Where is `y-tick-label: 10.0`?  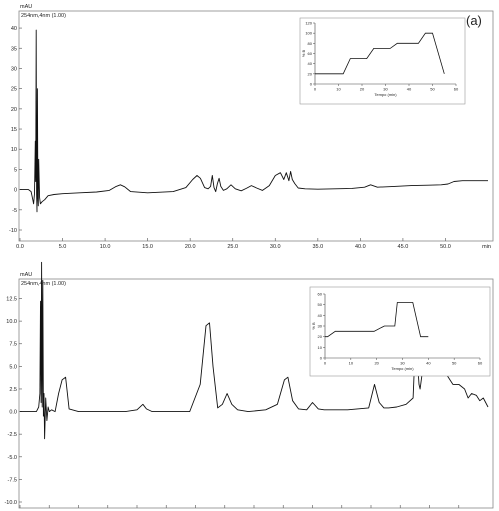
y-tick-label: 10.0 is located at coordinates (11, 322).